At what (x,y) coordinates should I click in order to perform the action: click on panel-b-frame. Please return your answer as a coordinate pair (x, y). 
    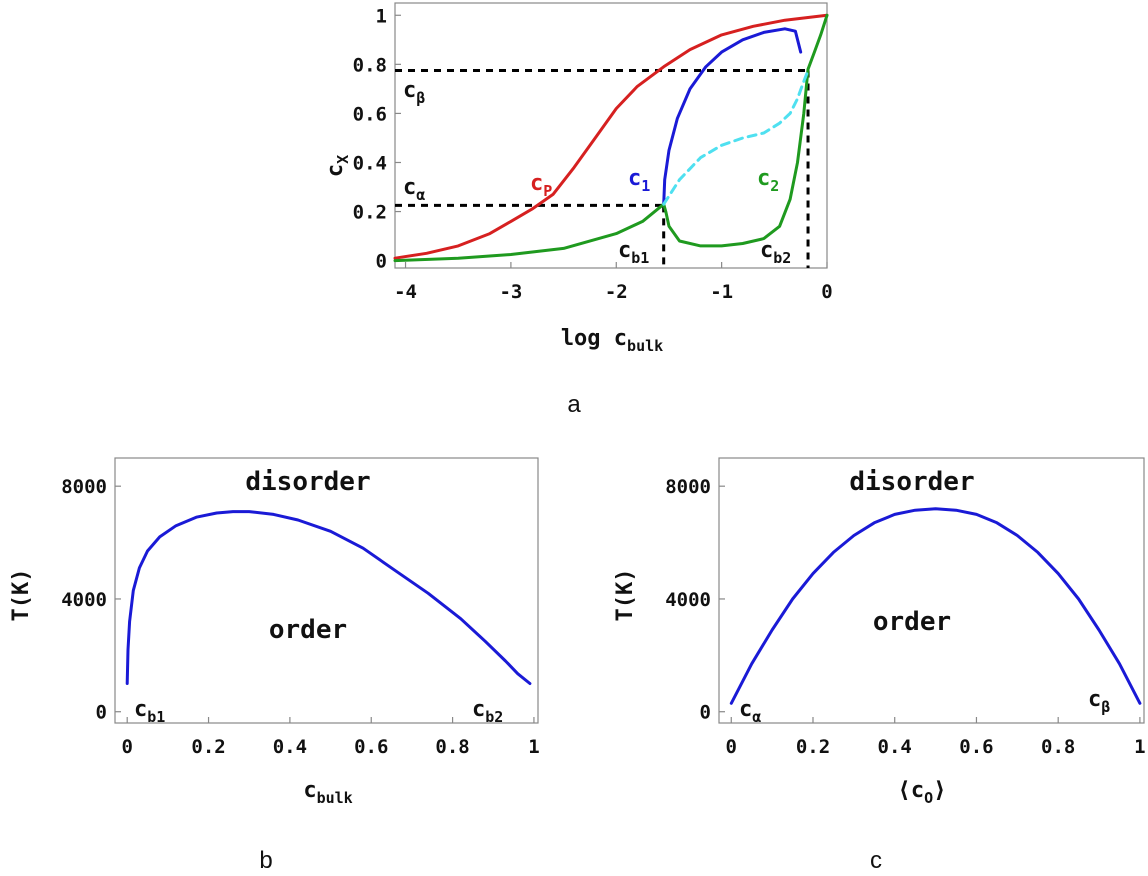
    Looking at the image, I should click on (326, 590).